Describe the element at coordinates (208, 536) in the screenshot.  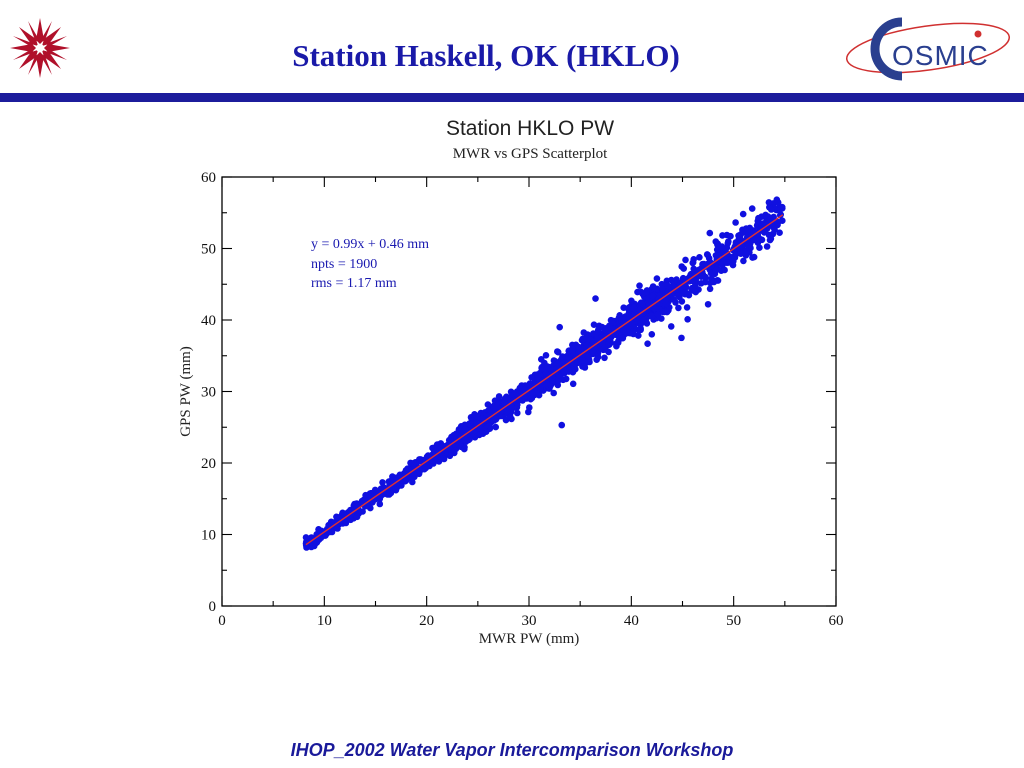
I see `y-tick-label: 10` at that location.